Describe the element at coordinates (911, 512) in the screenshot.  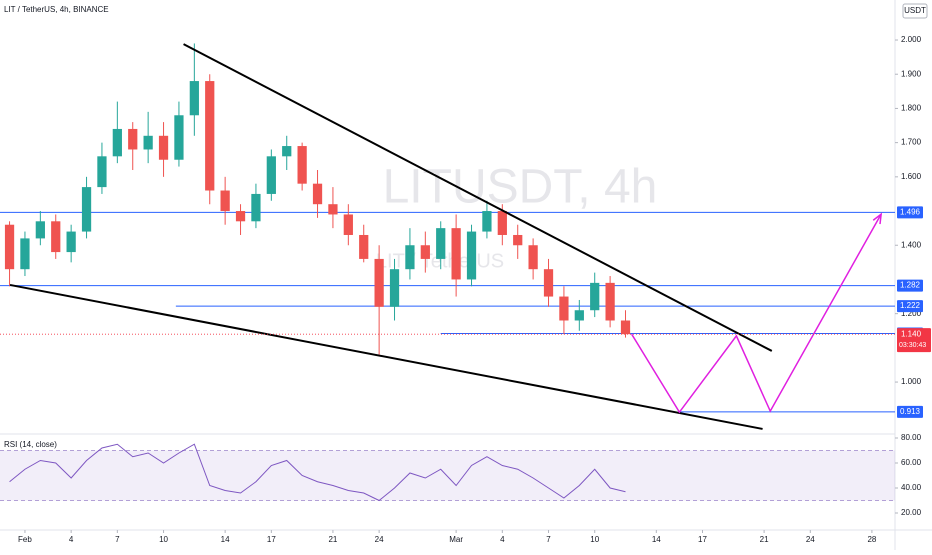
I see `rsi-tick-label: 20.00` at that location.